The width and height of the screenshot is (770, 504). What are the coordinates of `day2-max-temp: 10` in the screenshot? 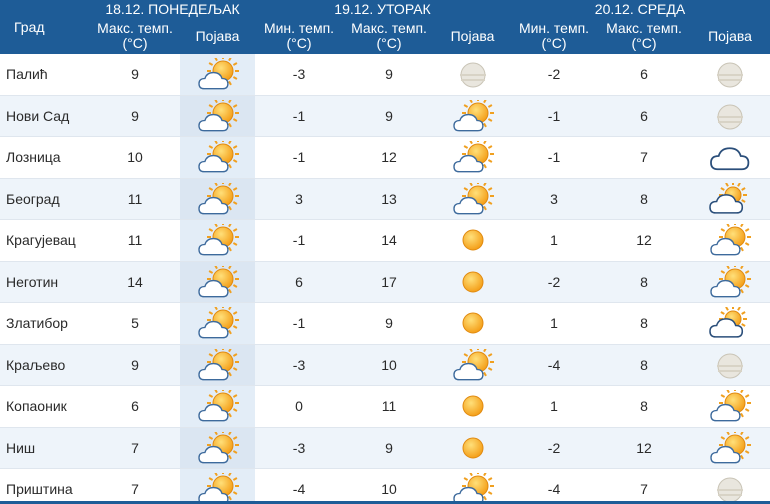 It's located at (389, 365).